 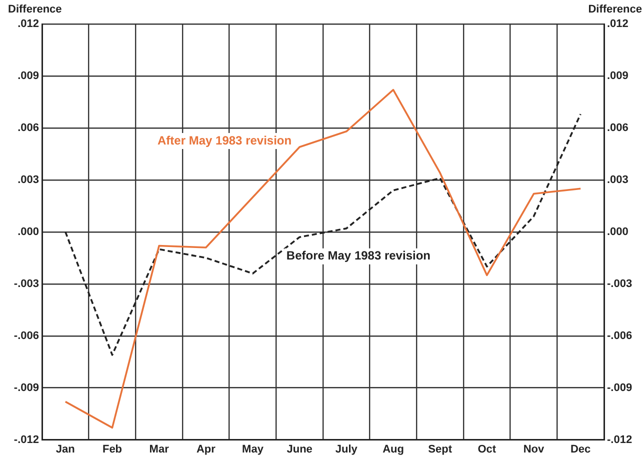 I want to click on x-tick-label: Apr, so click(x=206, y=449).